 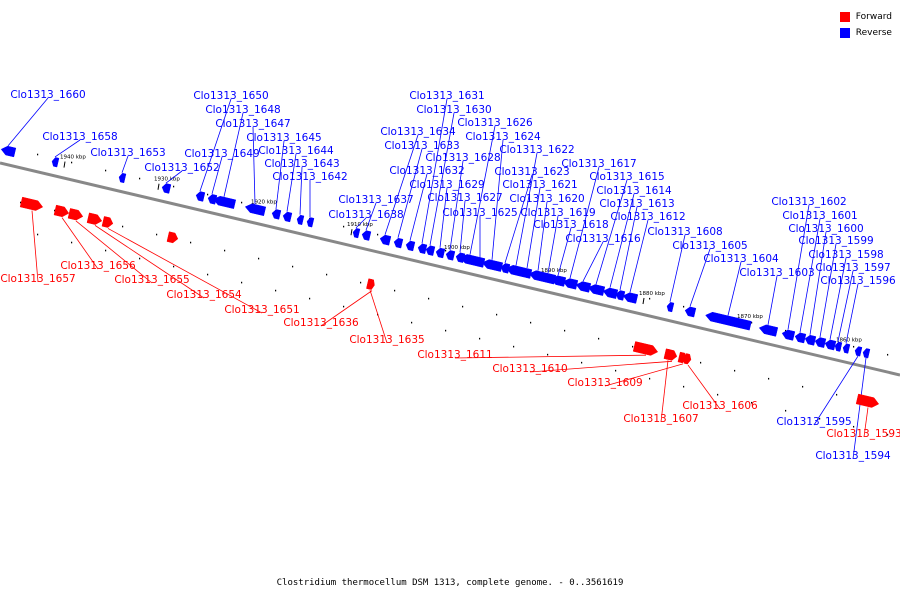 What do you see at coordinates (652, 294) in the screenshot?
I see `tick-label: 1880 kbp` at bounding box center [652, 294].